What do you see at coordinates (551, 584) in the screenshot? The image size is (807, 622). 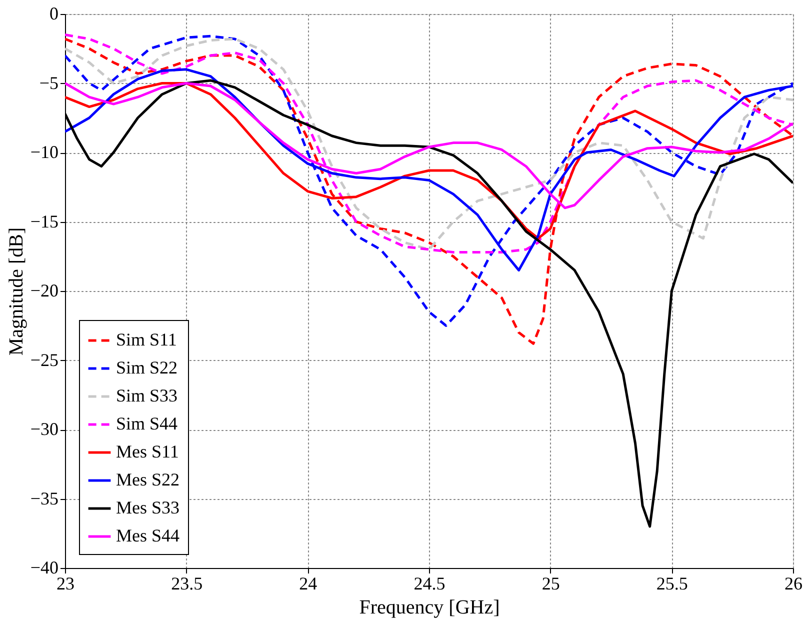 I see `x-tick-label: 25` at bounding box center [551, 584].